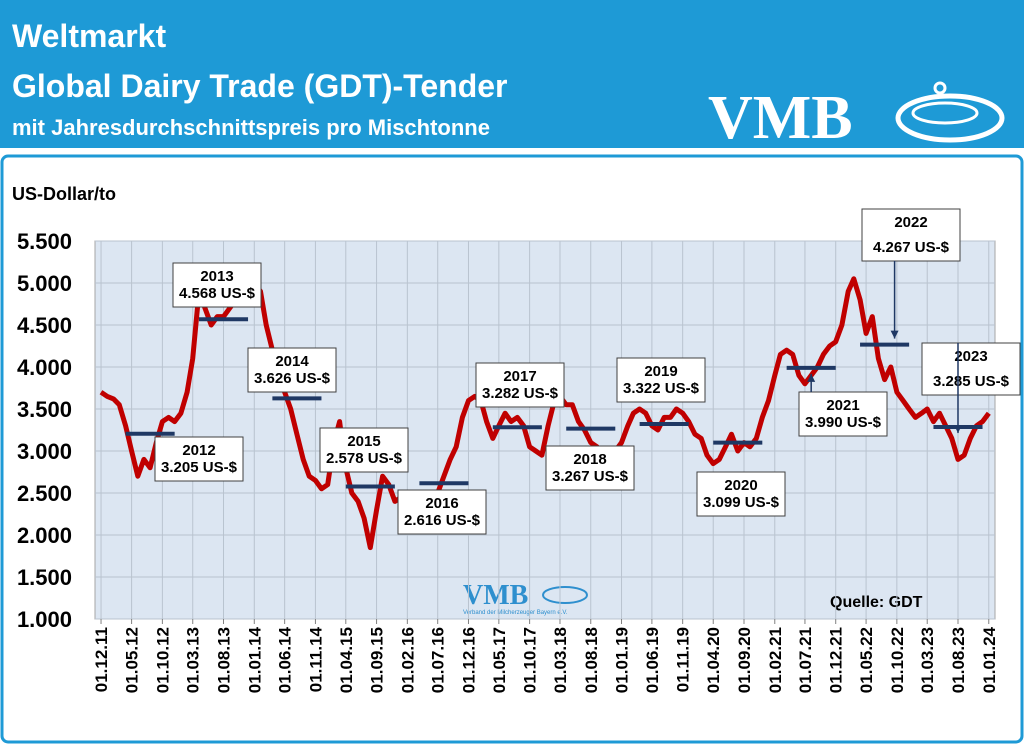 The height and width of the screenshot is (744, 1024). Describe the element at coordinates (780, 118) in the screenshot. I see `logo: VMB` at that location.